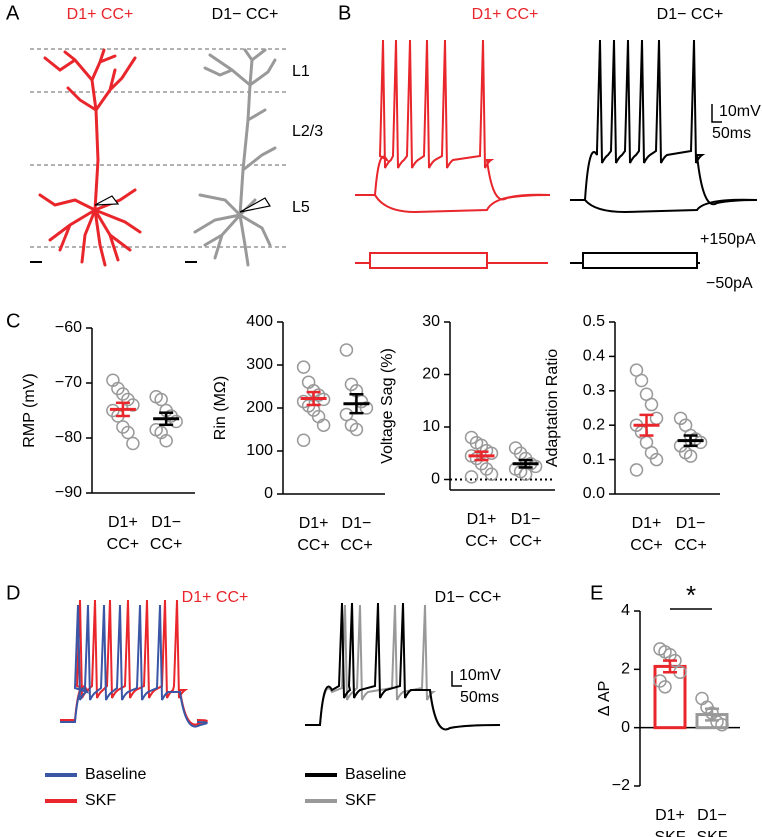  I want to click on legend-label: Baseline, so click(115, 774).